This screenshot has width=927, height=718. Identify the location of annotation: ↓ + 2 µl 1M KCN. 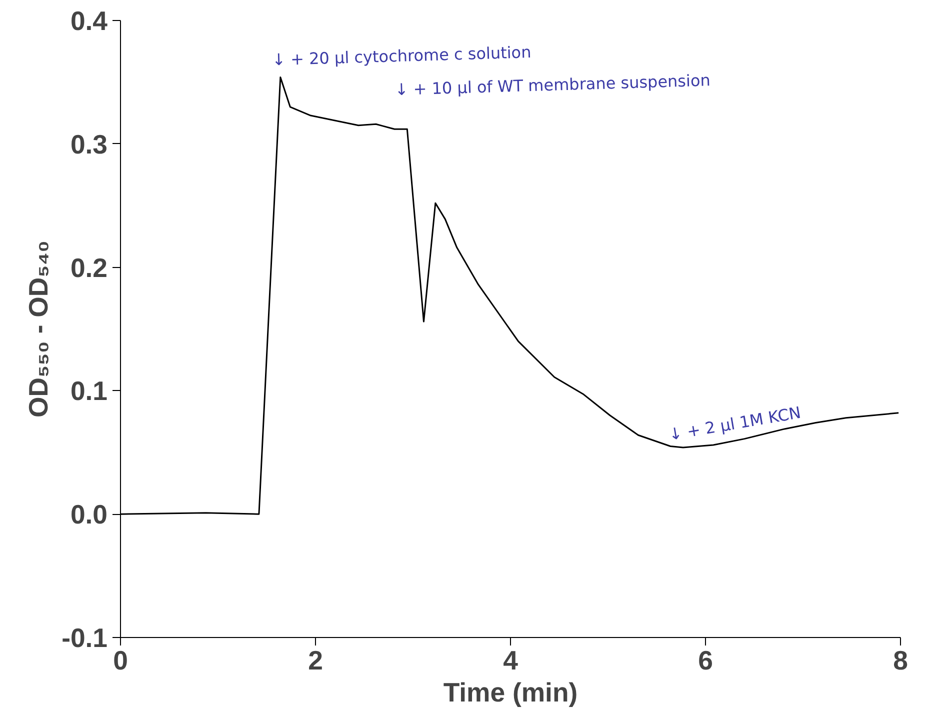
(734, 423).